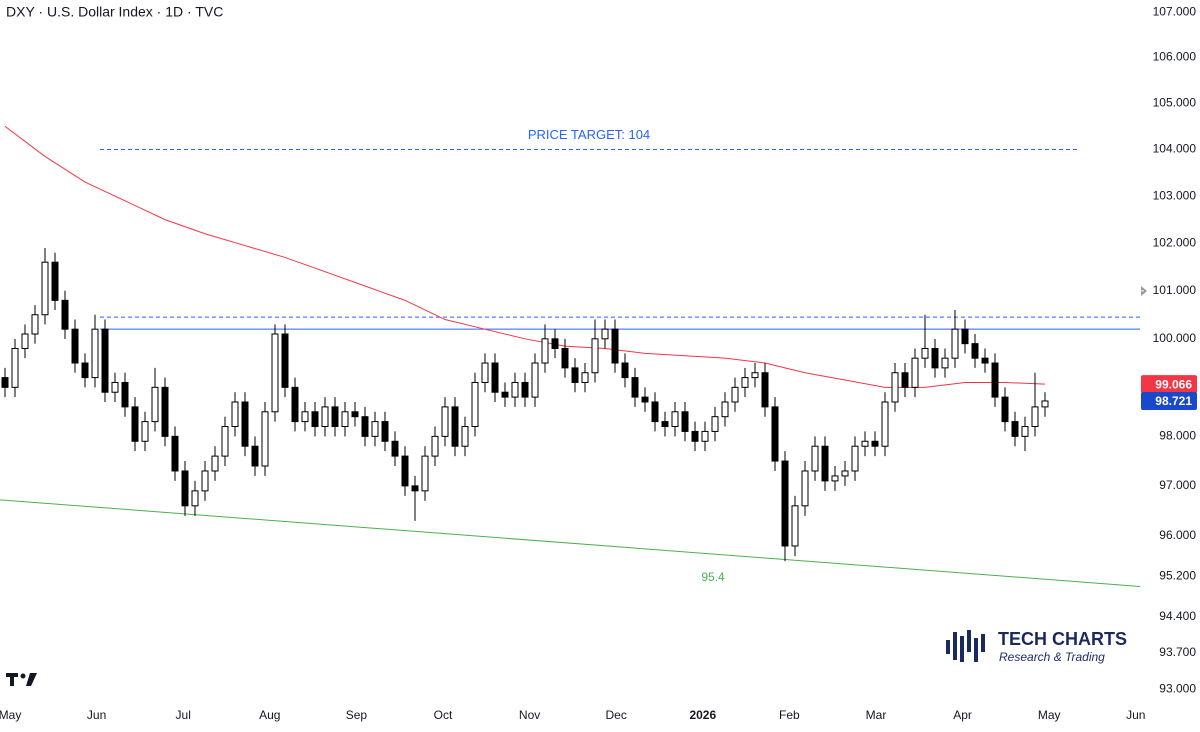  I want to click on logo: TECH CHARTS Research & Trading, so click(1036, 646).